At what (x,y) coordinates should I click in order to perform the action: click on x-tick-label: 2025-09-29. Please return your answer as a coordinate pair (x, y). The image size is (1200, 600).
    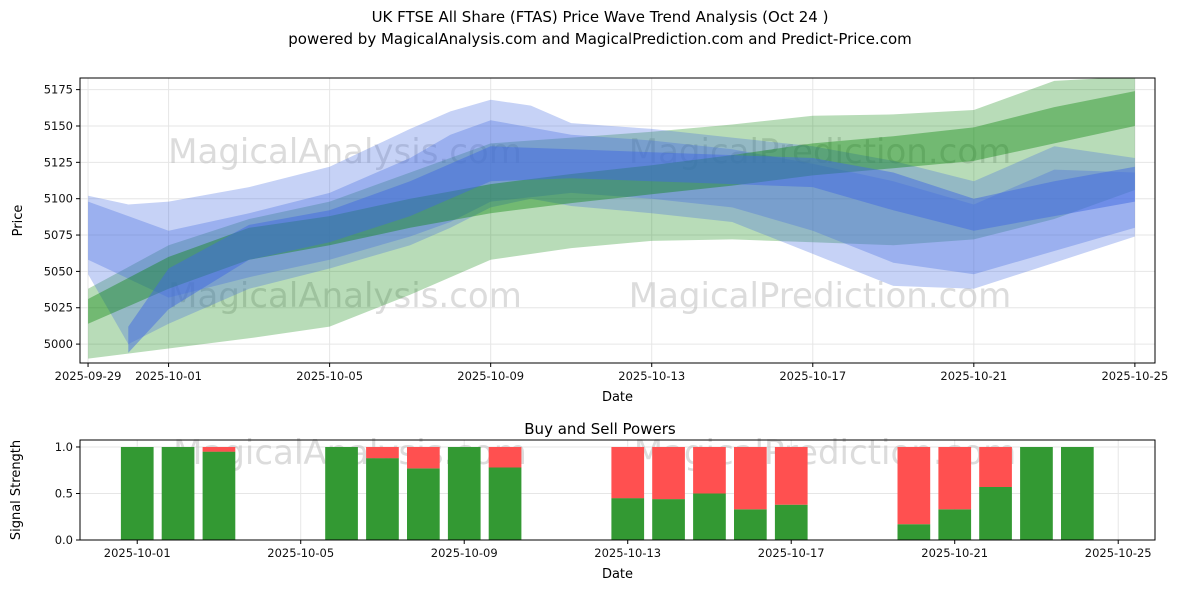
    Looking at the image, I should click on (88, 376).